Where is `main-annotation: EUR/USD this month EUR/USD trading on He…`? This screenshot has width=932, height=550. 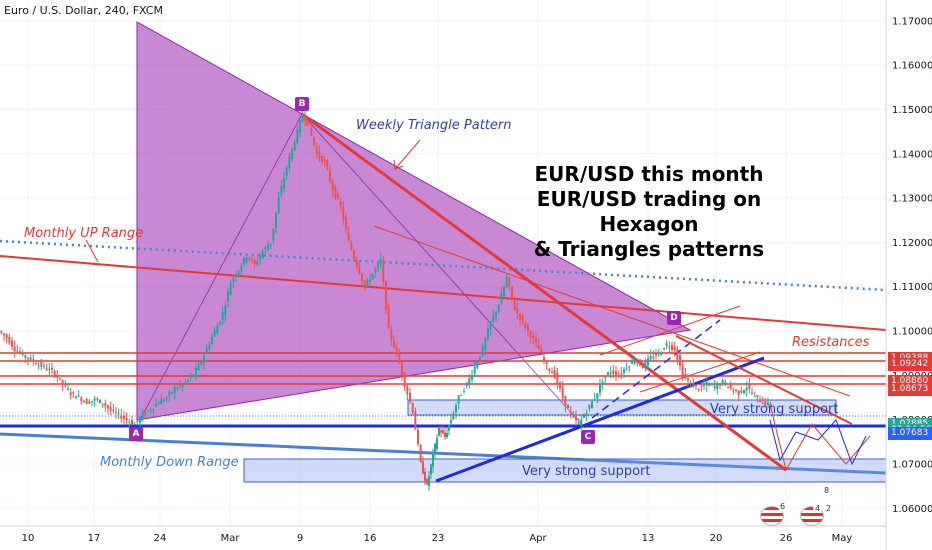 main-annotation: EUR/USD this month EUR/USD trading on He… is located at coordinates (649, 212).